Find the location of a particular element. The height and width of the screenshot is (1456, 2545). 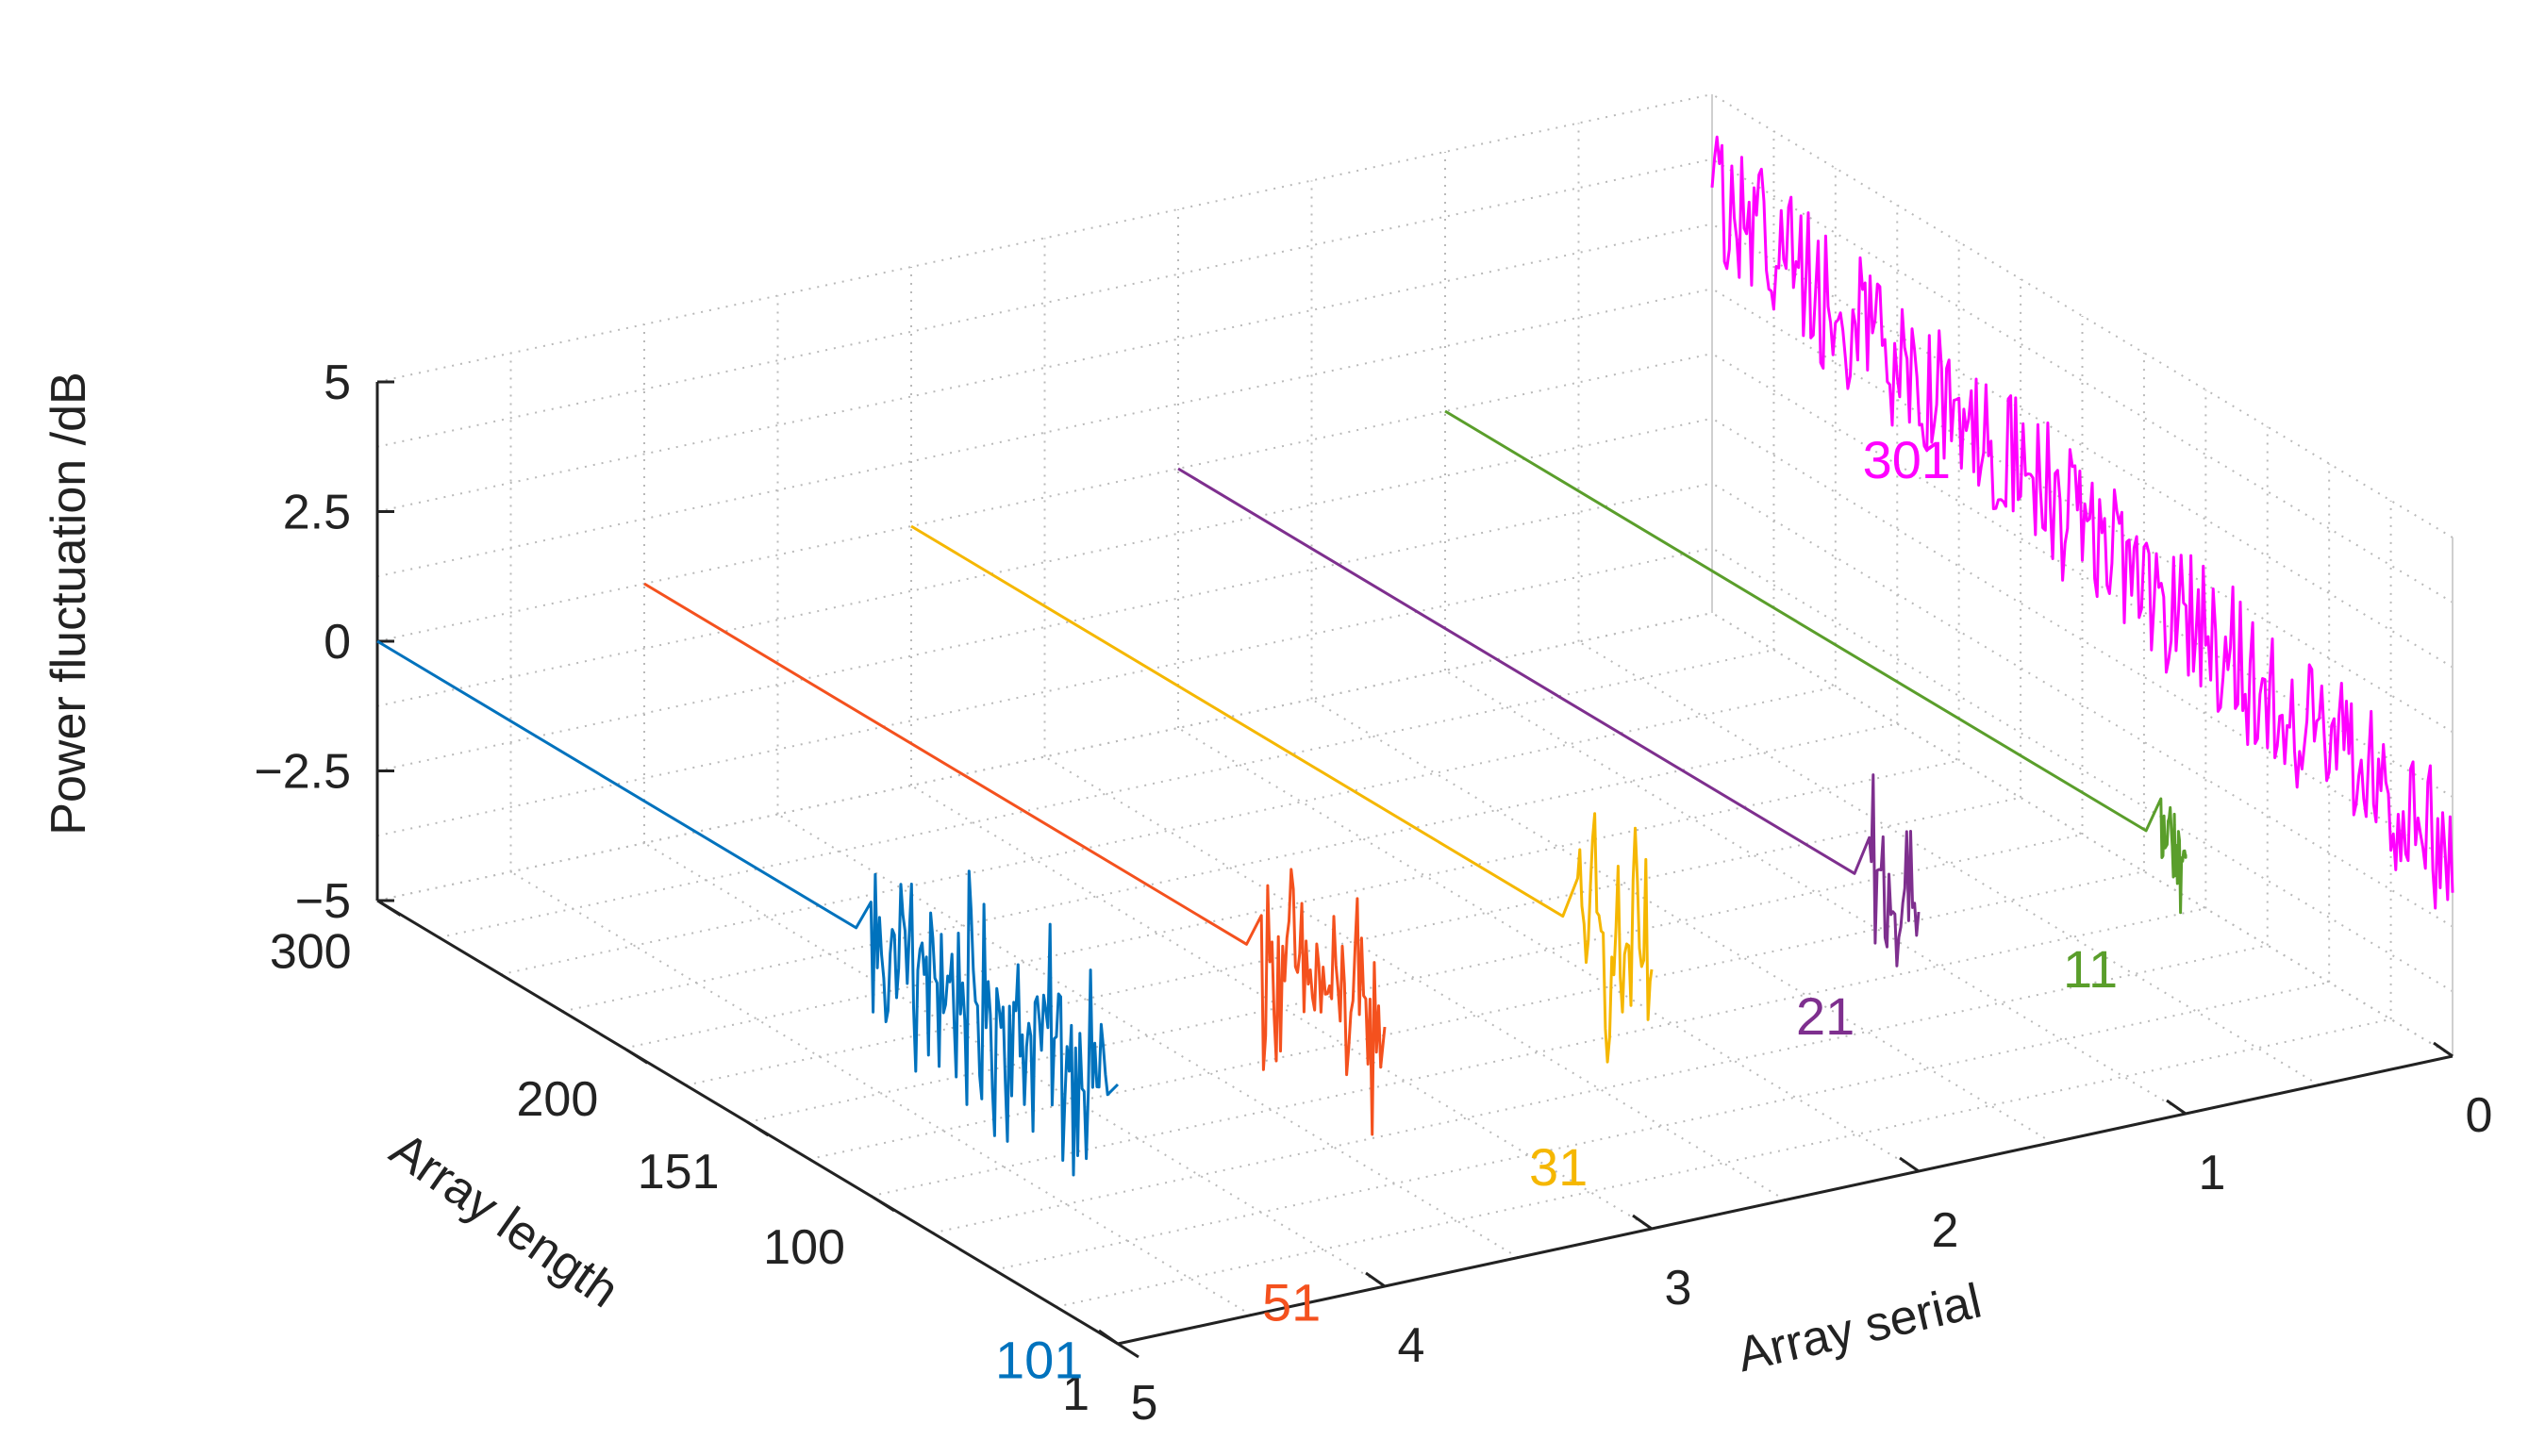

series-label-101: 101 is located at coordinates (1039, 1361).